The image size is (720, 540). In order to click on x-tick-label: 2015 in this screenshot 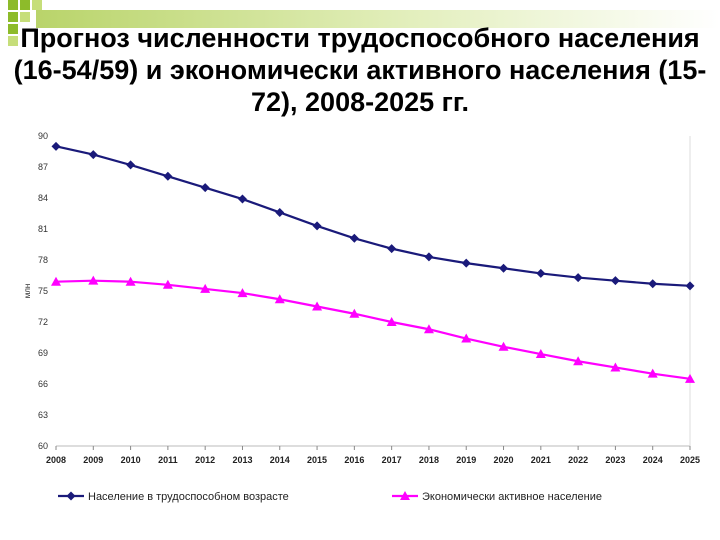, I will do `click(317, 460)`.